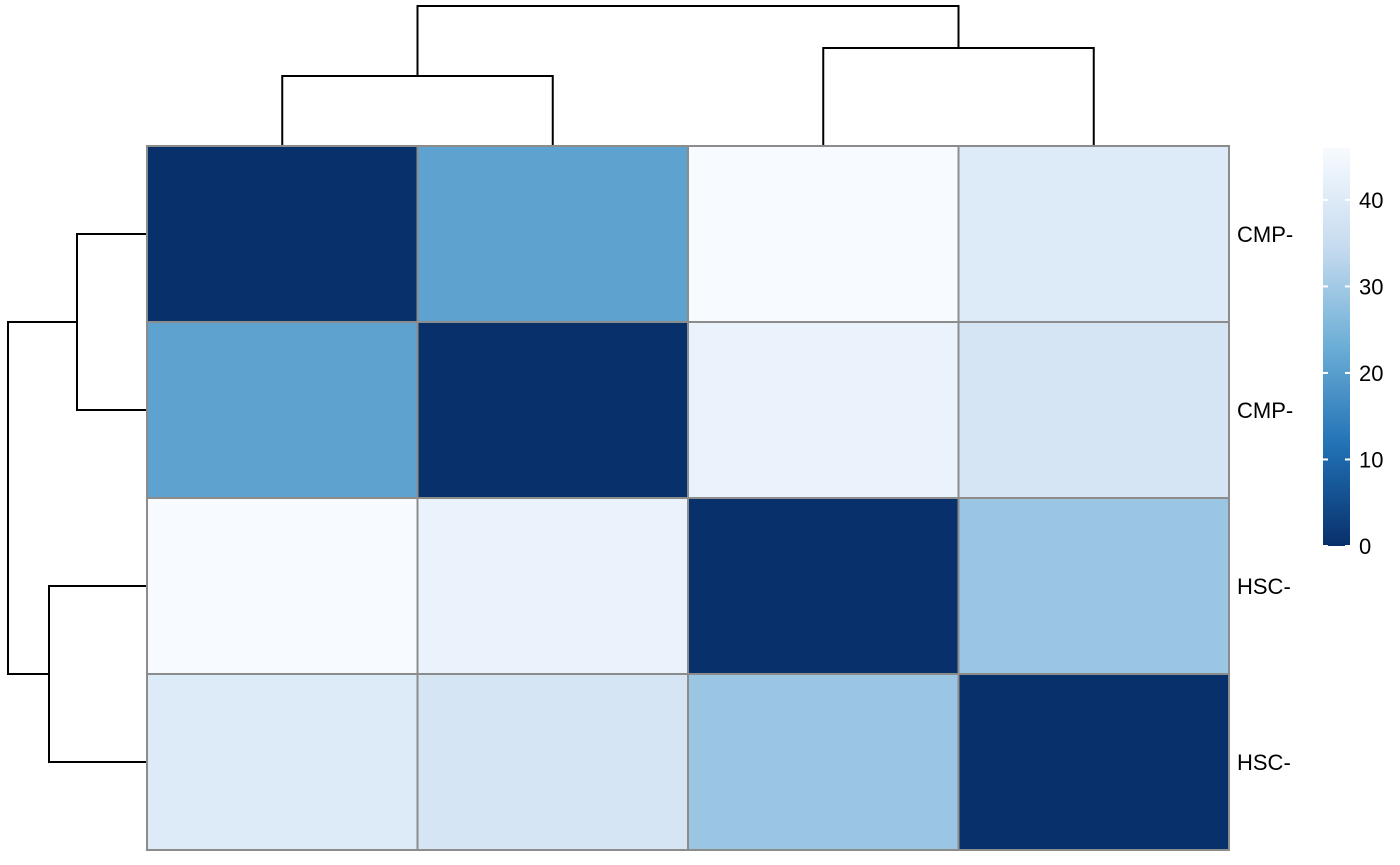 This screenshot has height=865, width=1400. What do you see at coordinates (552, 410) in the screenshot?
I see `heatmap-cell-r2-c2` at bounding box center [552, 410].